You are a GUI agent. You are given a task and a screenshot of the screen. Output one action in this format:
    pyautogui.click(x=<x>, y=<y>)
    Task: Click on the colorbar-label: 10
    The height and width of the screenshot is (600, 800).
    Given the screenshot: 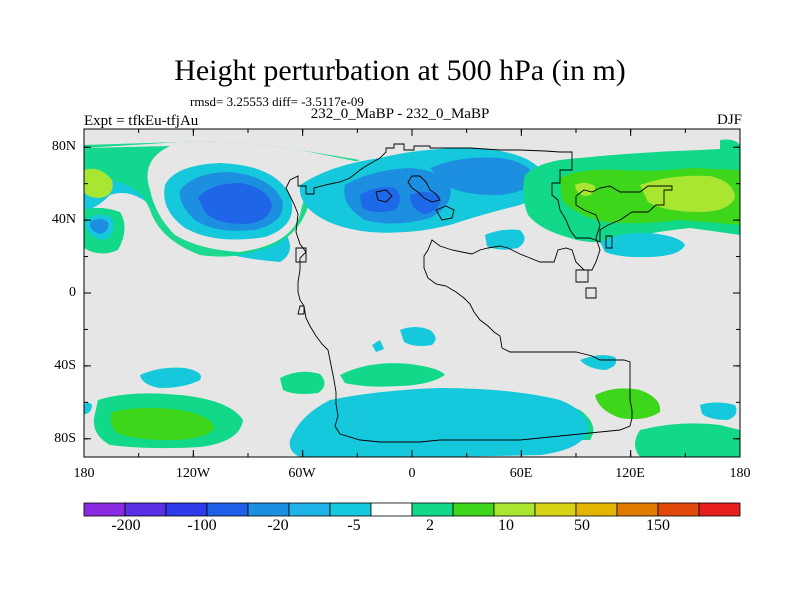 What is the action you would take?
    pyautogui.click(x=506, y=525)
    